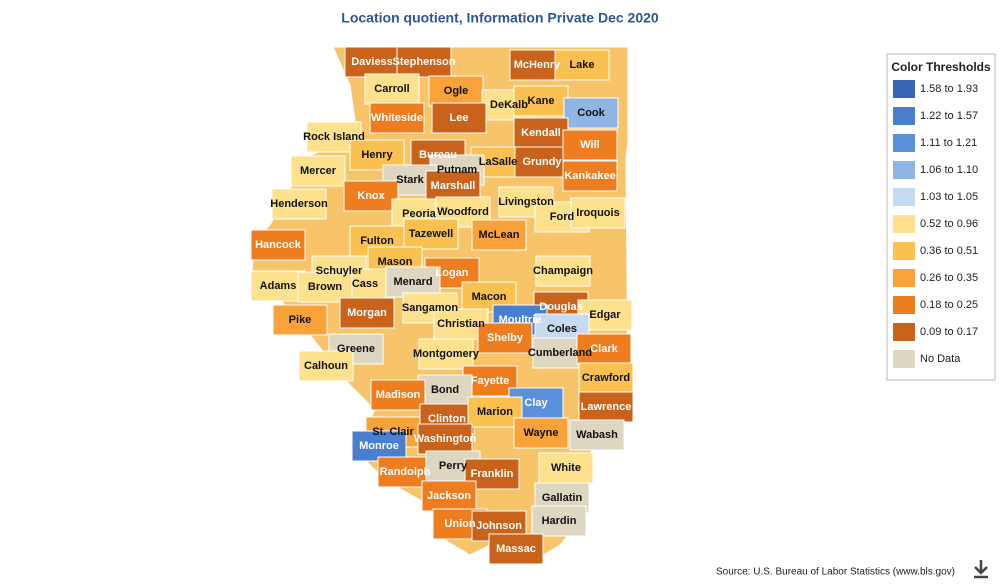  What do you see at coordinates (536, 403) in the screenshot?
I see `county-label: Clay` at bounding box center [536, 403].